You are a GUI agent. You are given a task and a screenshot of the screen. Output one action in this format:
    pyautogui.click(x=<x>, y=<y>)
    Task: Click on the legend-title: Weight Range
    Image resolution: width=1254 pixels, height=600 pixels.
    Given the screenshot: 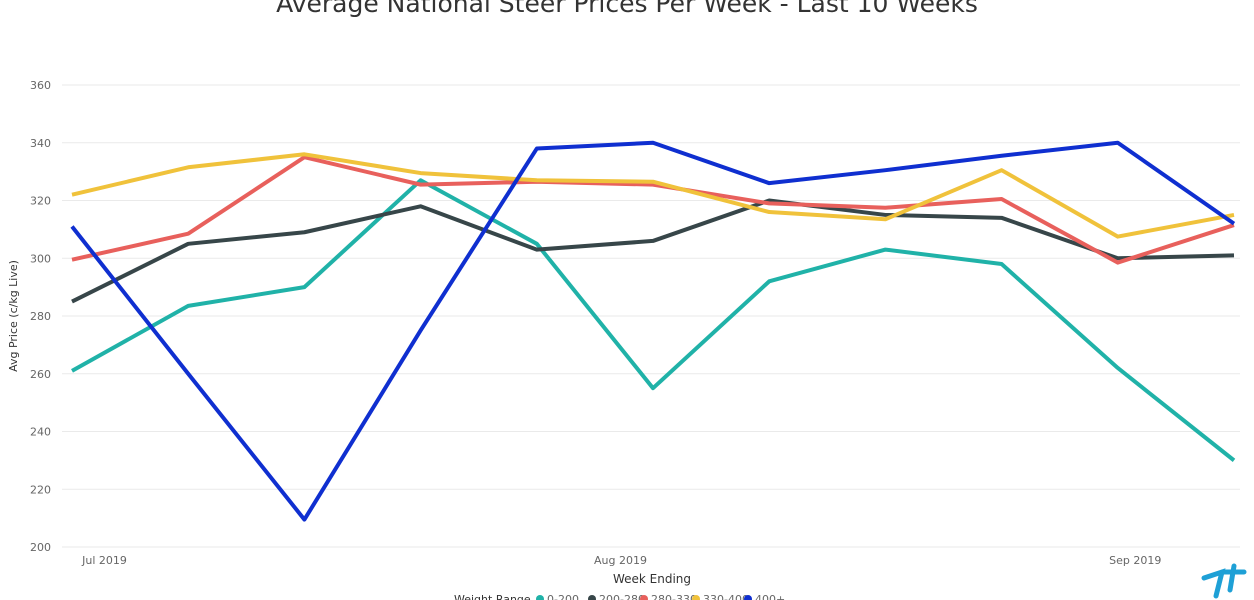 What is the action you would take?
    pyautogui.click(x=492, y=596)
    